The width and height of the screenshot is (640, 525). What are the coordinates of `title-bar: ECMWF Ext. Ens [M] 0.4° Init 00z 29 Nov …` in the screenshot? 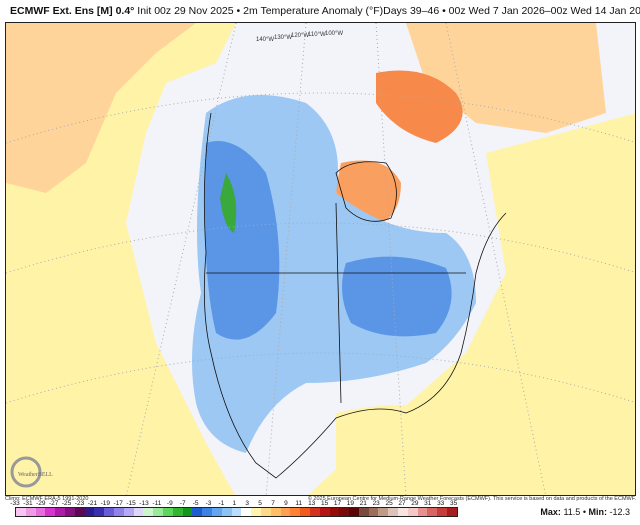 It's located at (325, 13).